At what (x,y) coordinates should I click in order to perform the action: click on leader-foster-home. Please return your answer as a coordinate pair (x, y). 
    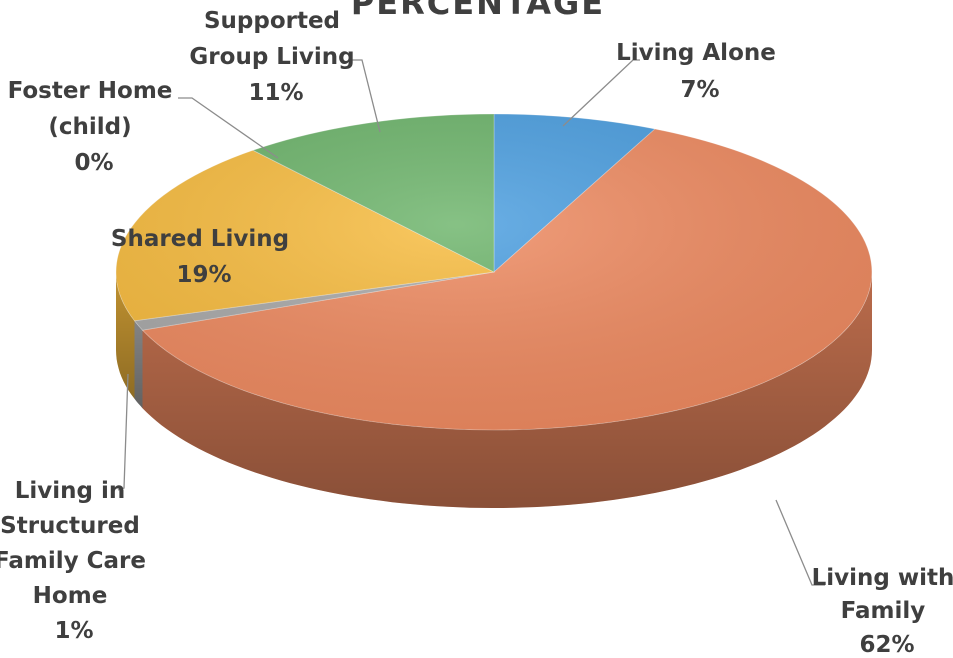
    Looking at the image, I should click on (228, 128).